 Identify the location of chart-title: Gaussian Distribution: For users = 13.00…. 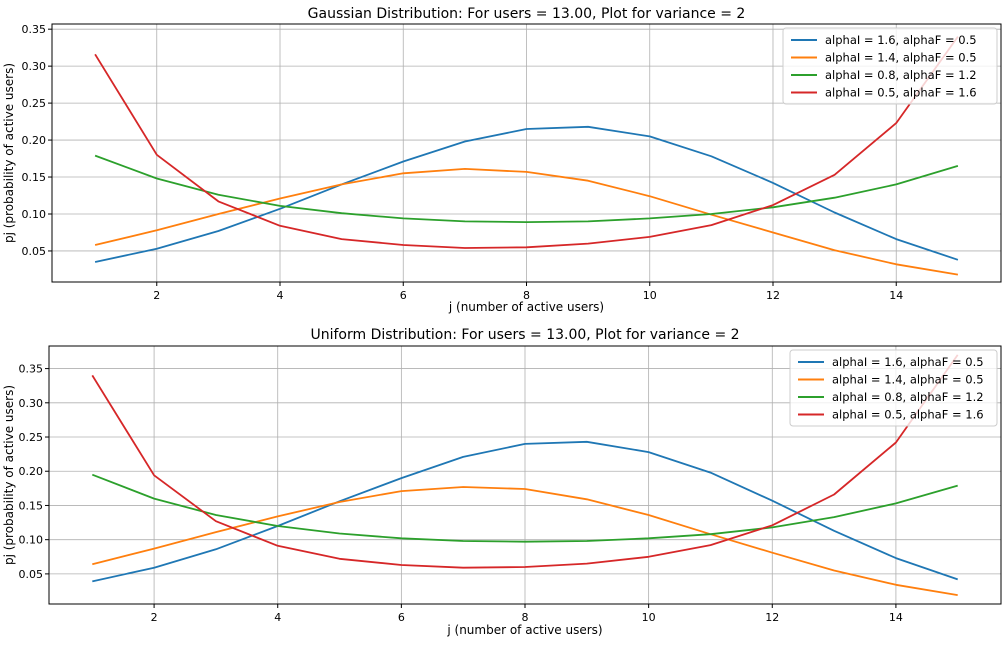
(527, 14).